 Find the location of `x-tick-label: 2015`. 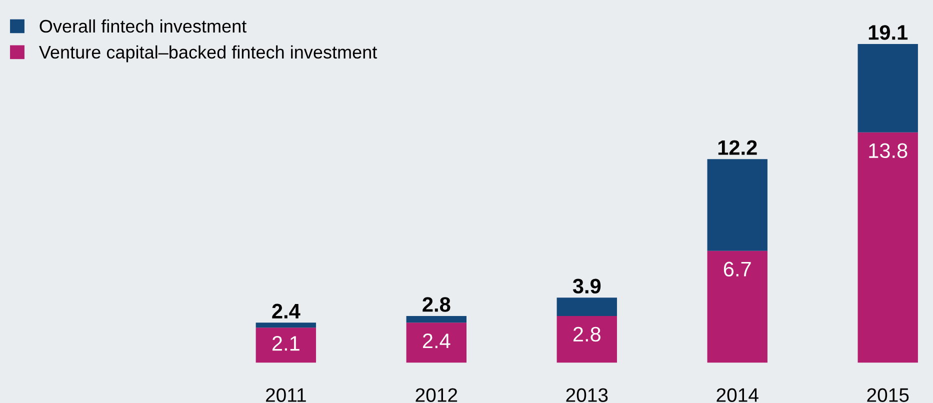

x-tick-label: 2015 is located at coordinates (888, 395).